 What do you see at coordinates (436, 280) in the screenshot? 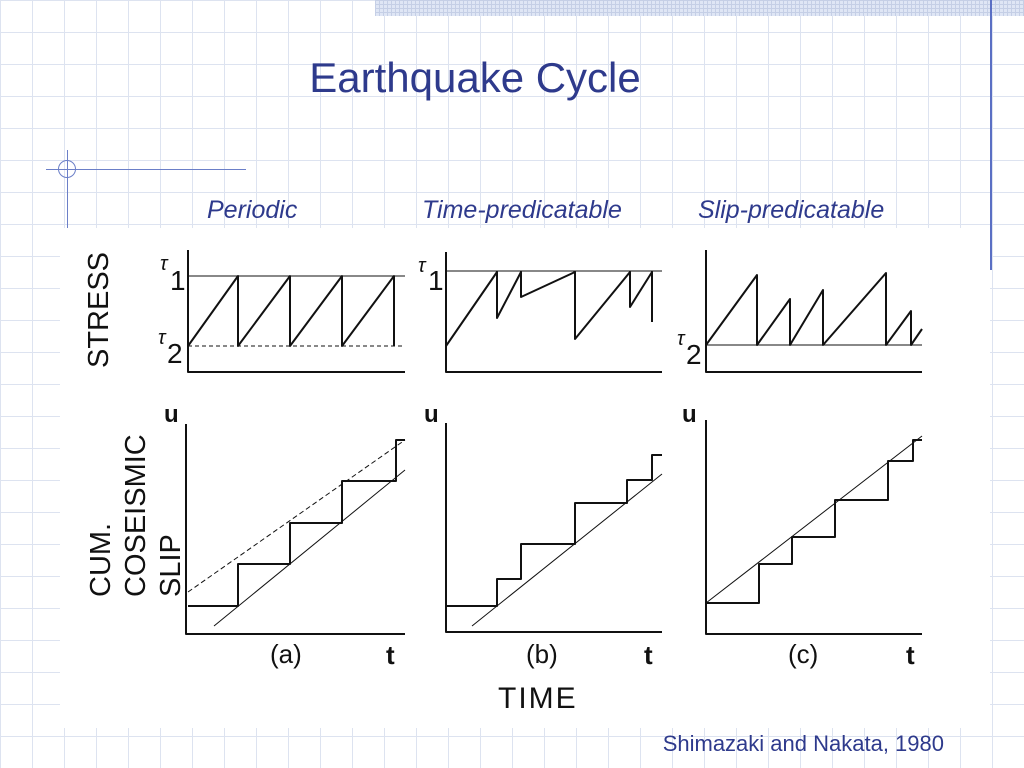
I see `tau1-subscript-b: 1` at bounding box center [436, 280].